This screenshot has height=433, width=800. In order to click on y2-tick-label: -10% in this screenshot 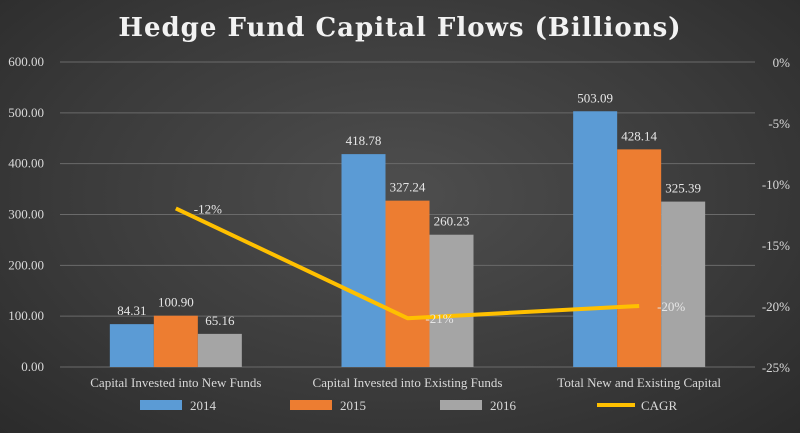, I will do `click(776, 184)`.